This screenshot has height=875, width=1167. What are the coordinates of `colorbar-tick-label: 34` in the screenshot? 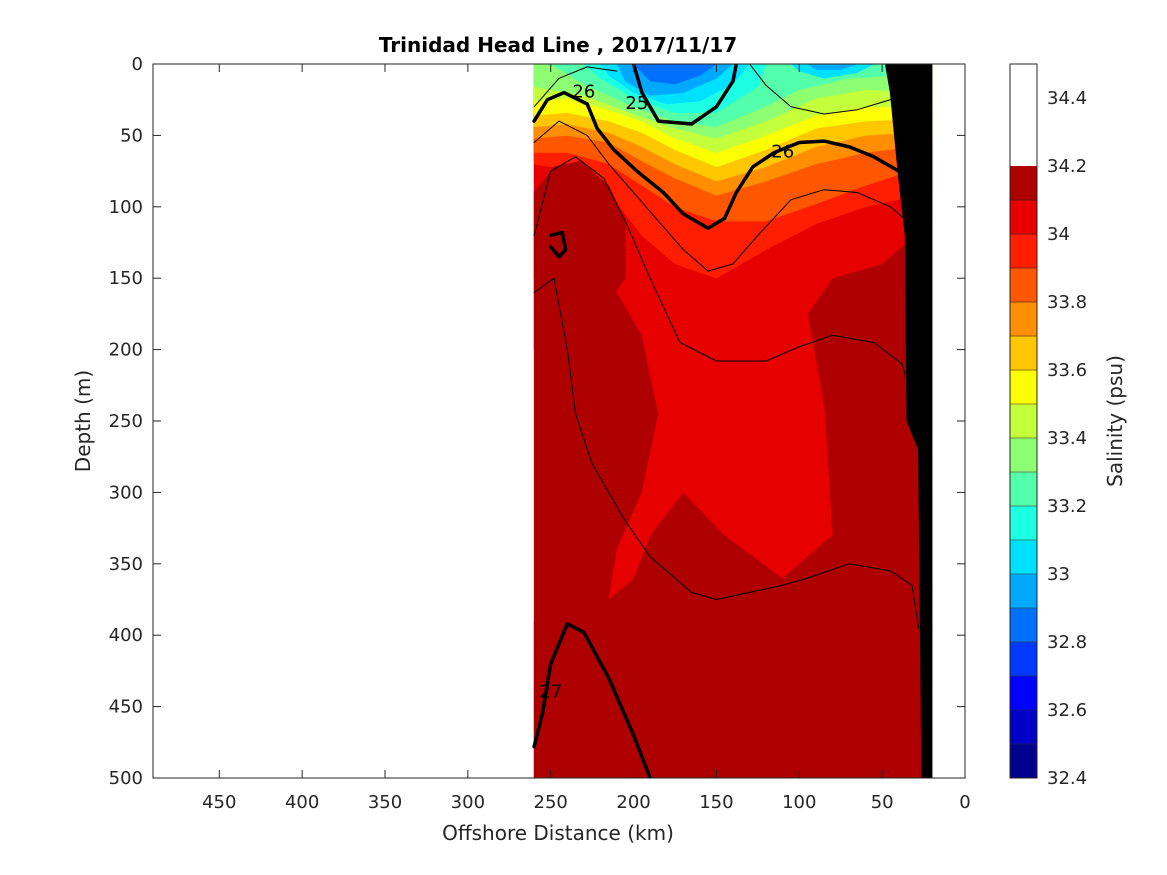 It's located at (1058, 234).